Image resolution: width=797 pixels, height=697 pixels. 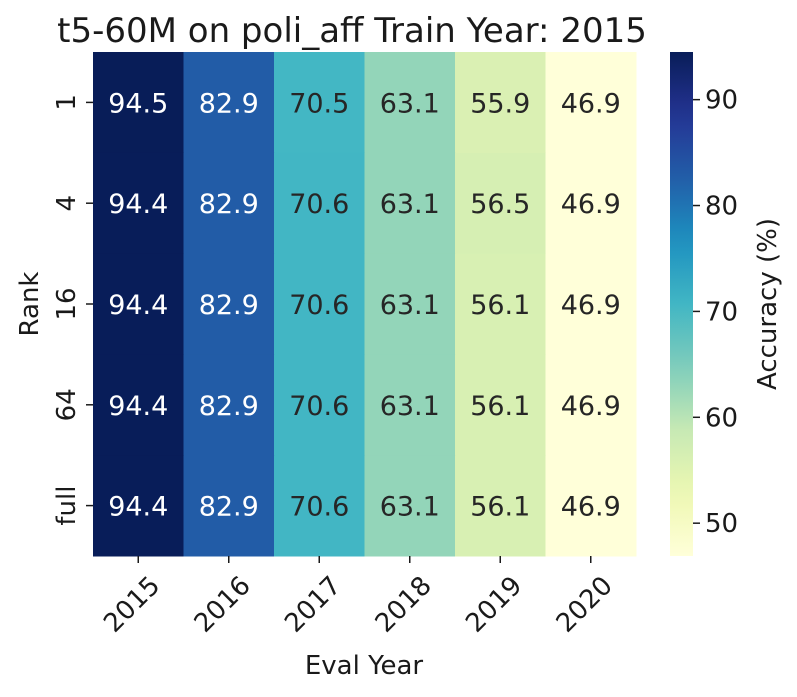 I want to click on y-tick-label: 1, so click(x=67, y=102).